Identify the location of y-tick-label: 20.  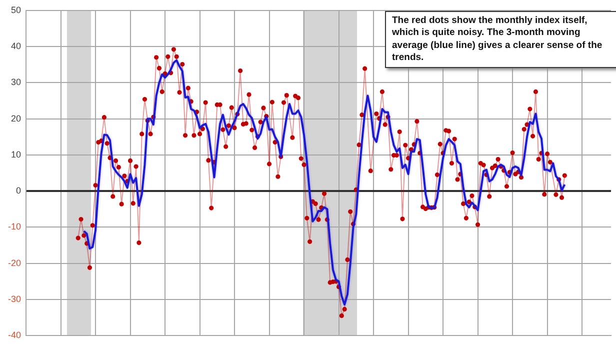
(15, 118).